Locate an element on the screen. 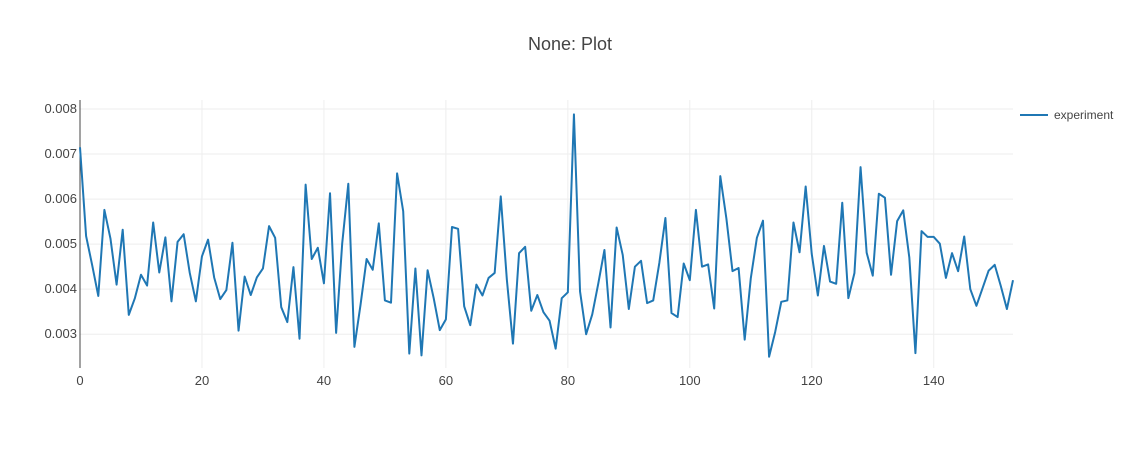 Image resolution: width=1140 pixels, height=450 pixels. y-tick-label: 0.004 is located at coordinates (60, 288).